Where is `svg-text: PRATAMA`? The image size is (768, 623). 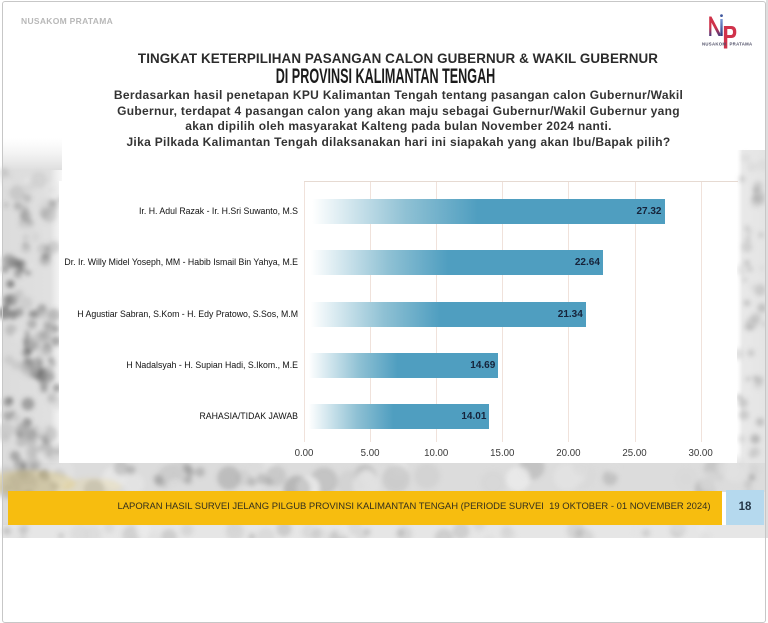 svg-text: PRATAMA is located at coordinates (741, 44).